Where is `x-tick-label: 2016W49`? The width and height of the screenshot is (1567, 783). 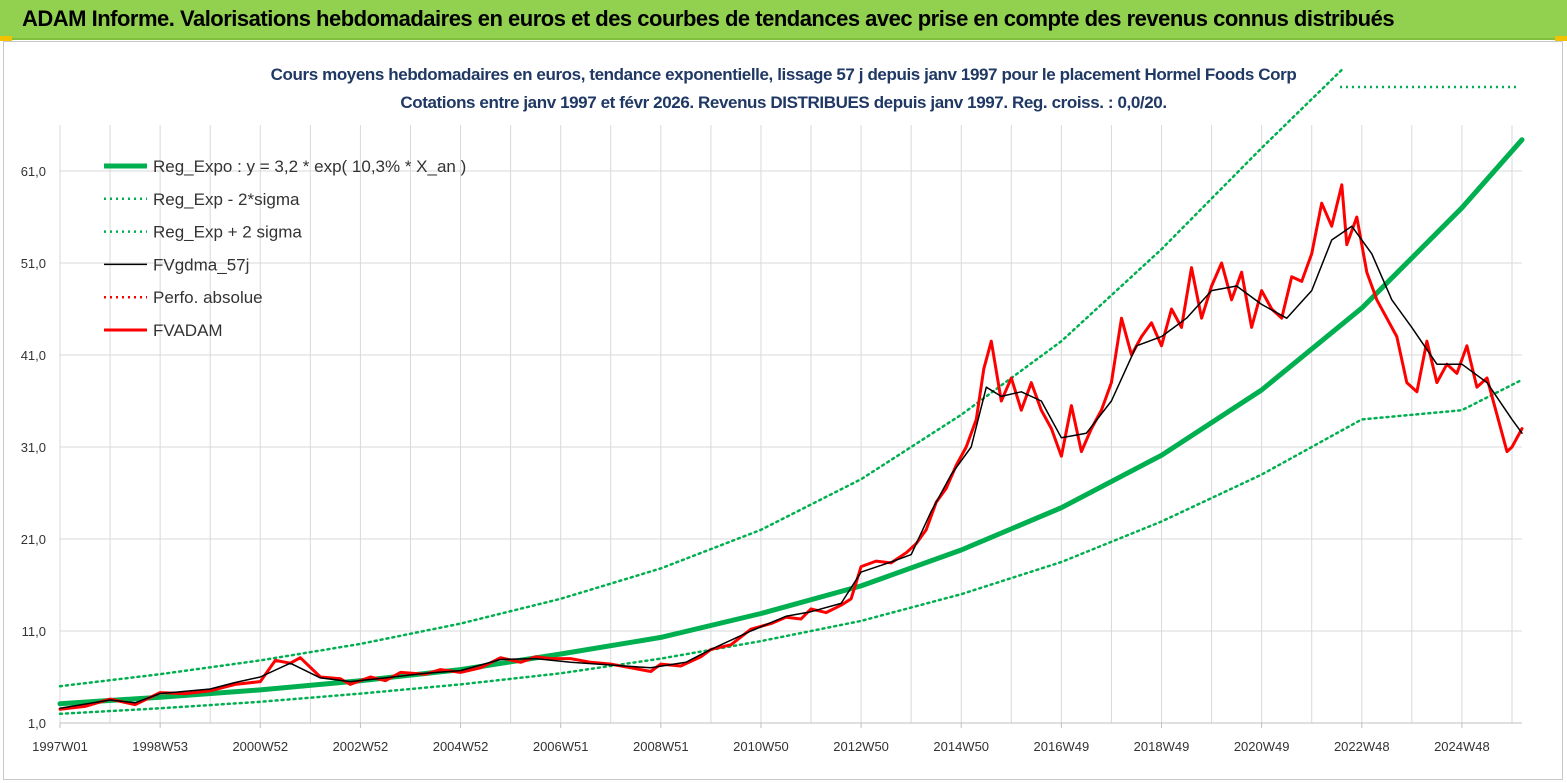 x-tick-label: 2016W49 is located at coordinates (1062, 746).